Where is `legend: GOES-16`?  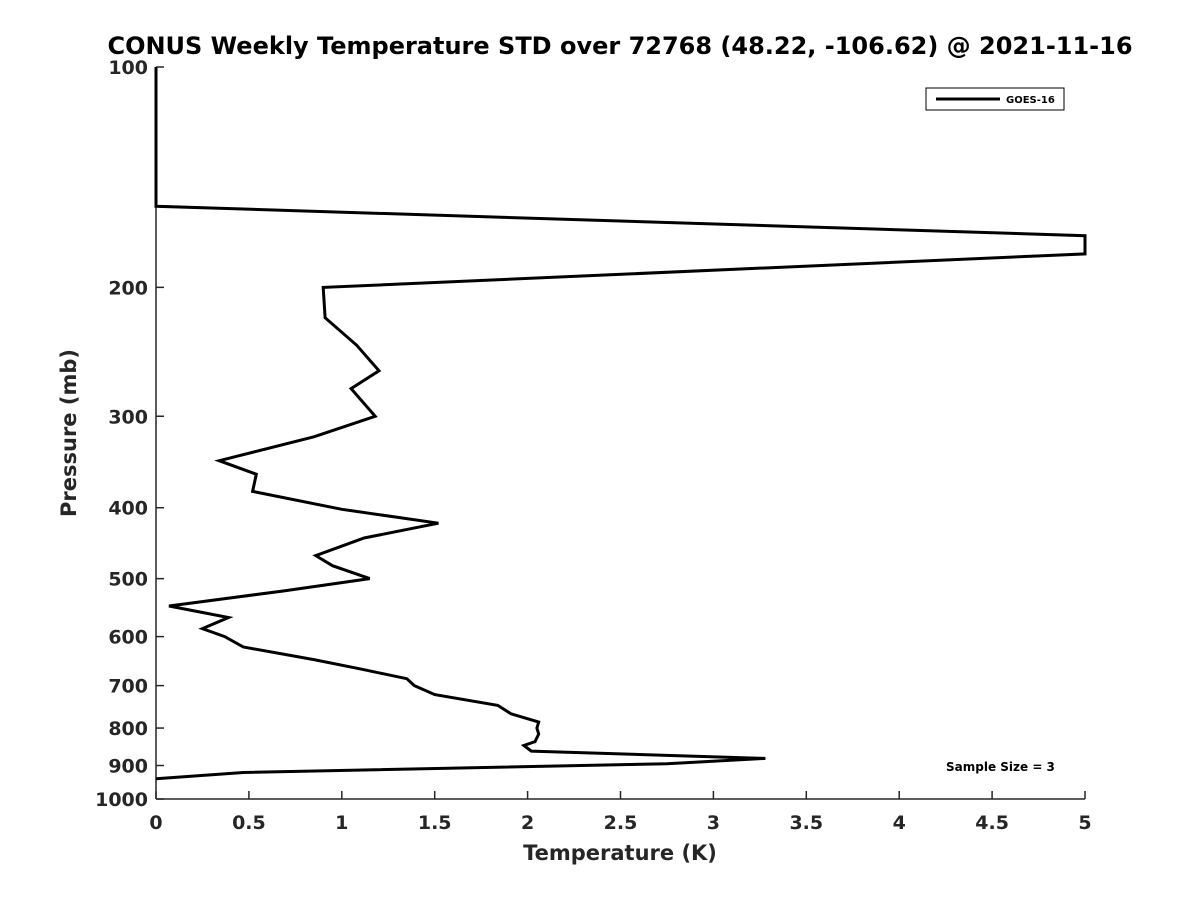 legend: GOES-16 is located at coordinates (995, 99).